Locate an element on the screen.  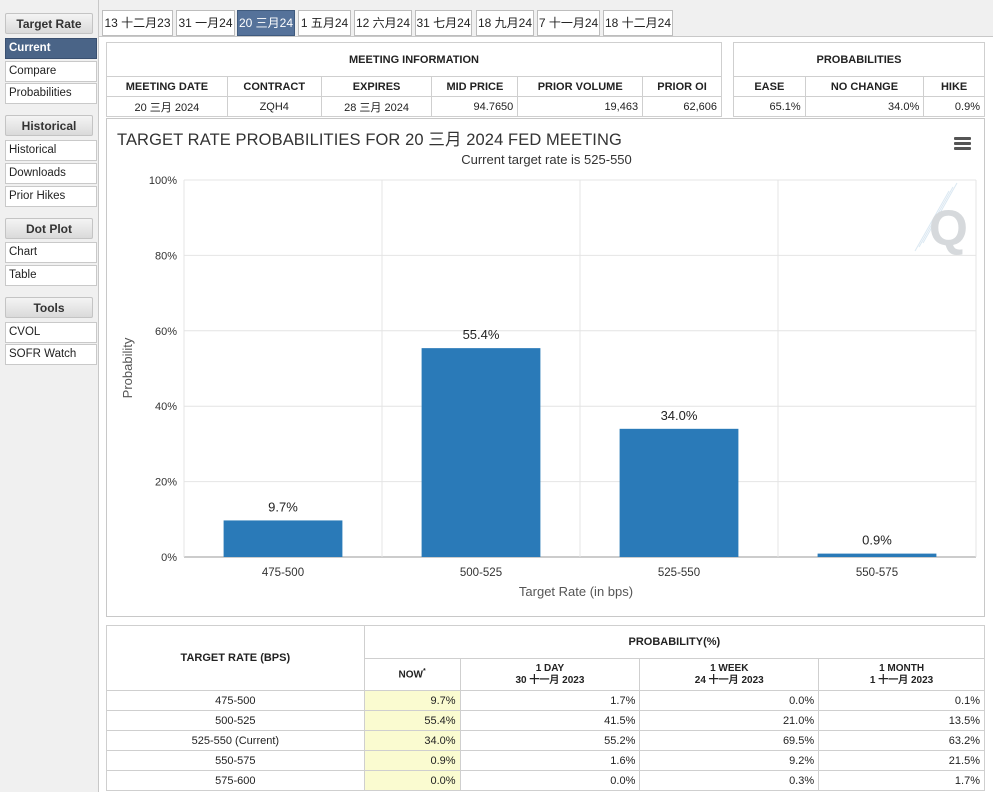
tab-meeting-3: 20 三月24 is located at coordinates (266, 23).